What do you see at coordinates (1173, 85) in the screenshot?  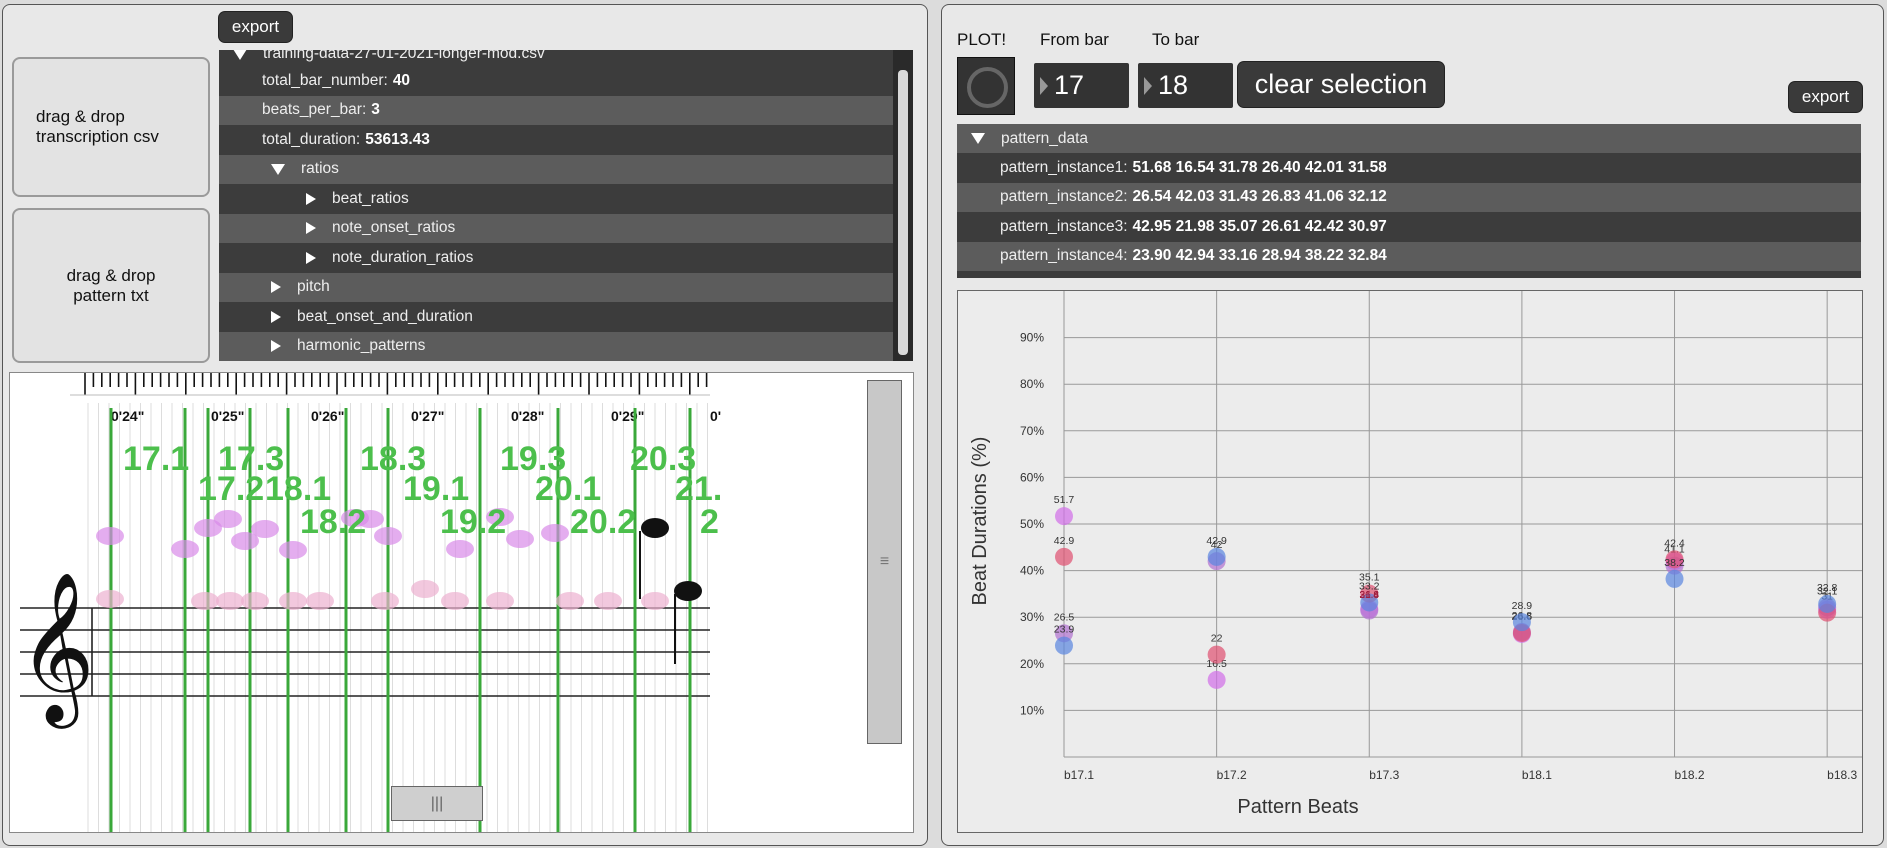 I see `to-bar-value: 18` at bounding box center [1173, 85].